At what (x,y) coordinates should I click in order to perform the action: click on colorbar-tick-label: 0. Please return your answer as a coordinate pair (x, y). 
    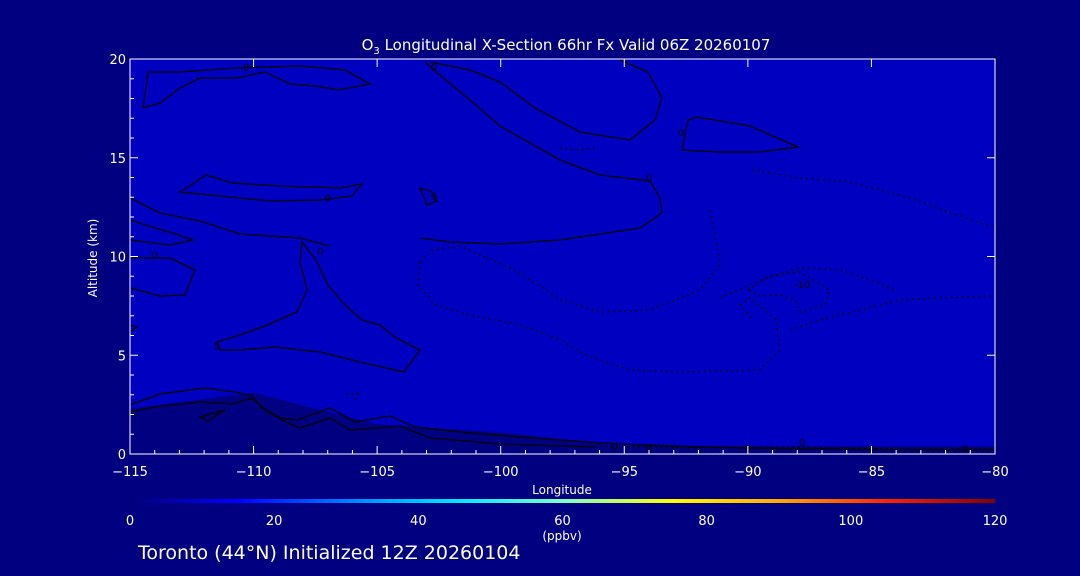
    Looking at the image, I should click on (130, 521).